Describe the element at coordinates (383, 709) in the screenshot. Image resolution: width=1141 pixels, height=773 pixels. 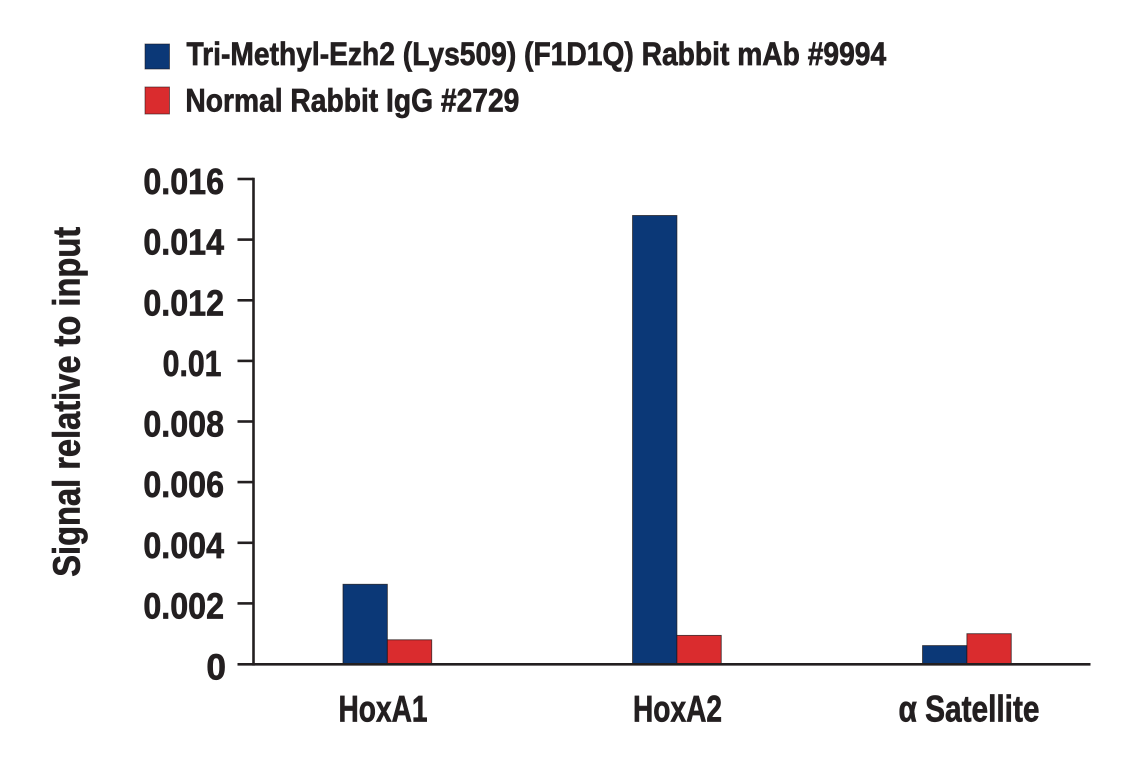
I see `svg-text: HoxA1` at that location.